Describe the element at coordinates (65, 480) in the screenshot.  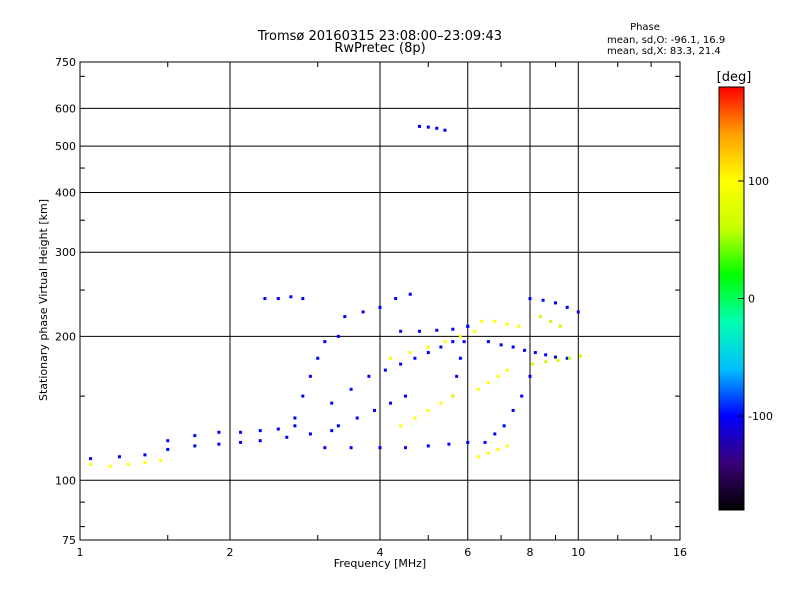
I see `y-tick-label: 100` at that location.